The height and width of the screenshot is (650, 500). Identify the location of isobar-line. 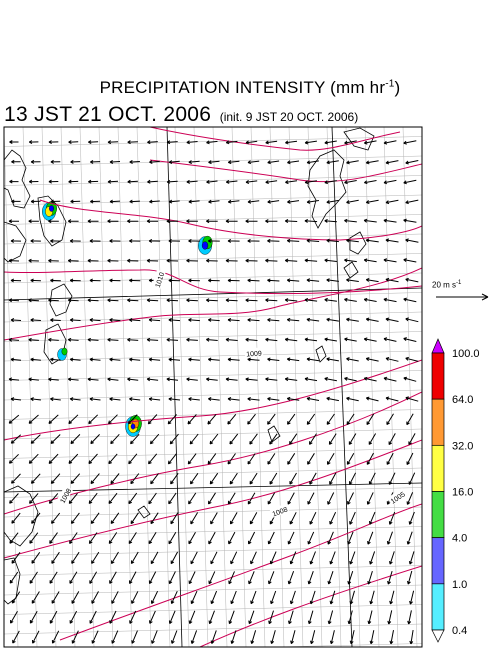
(213, 282).